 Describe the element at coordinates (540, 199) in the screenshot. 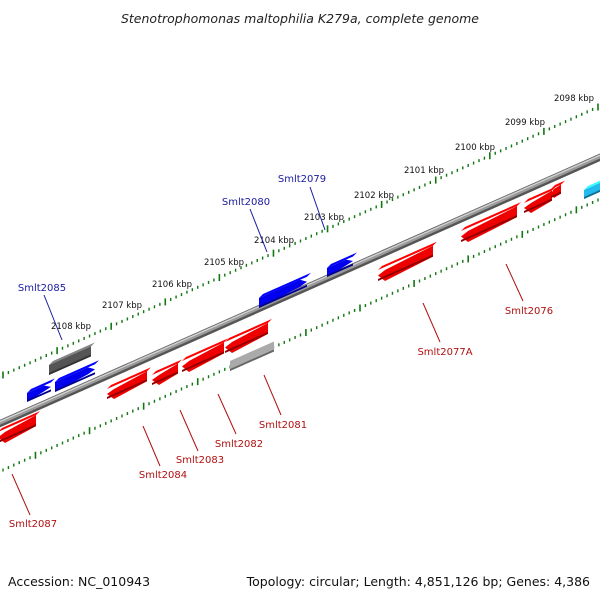

I see `gene-smlt2076b` at that location.